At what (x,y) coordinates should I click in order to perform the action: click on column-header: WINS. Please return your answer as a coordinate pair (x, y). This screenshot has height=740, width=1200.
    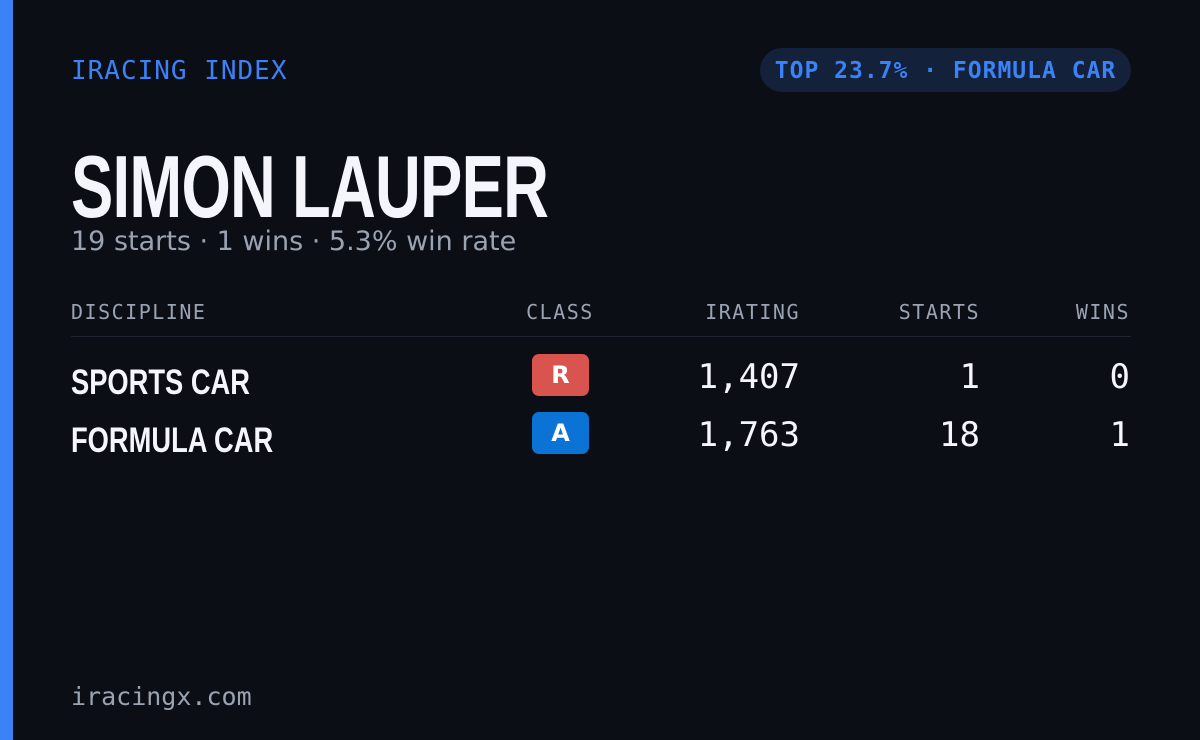
    Looking at the image, I should click on (1102, 312).